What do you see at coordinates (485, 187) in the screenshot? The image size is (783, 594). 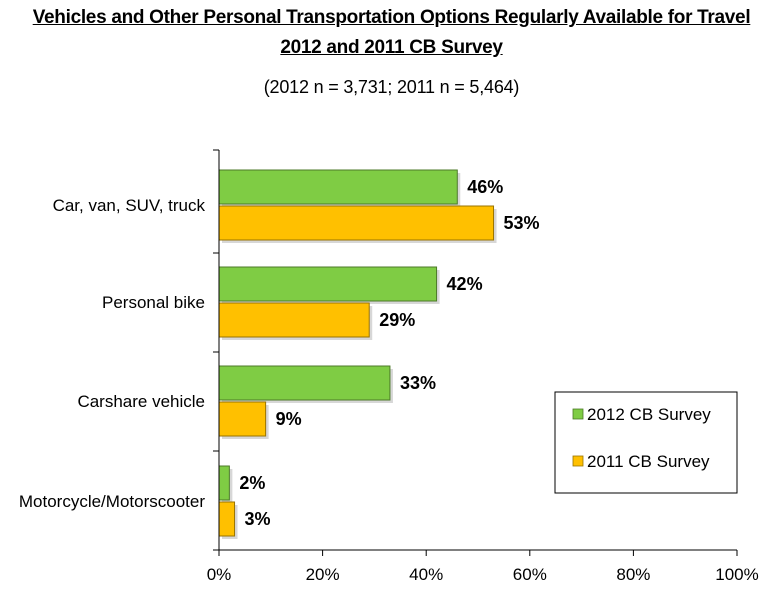 I see `data-label: 46%` at bounding box center [485, 187].